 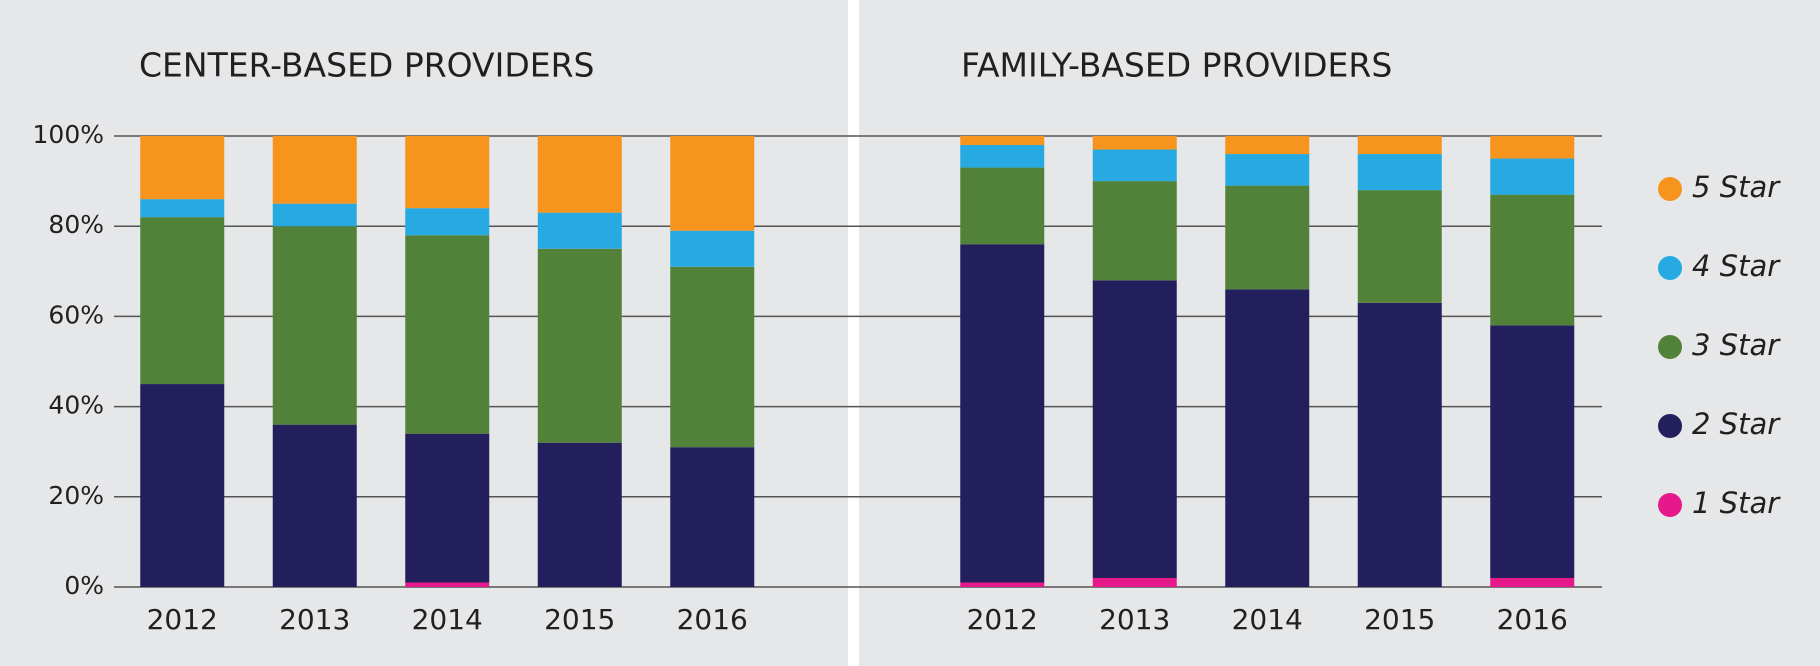 I want to click on y-tick-label: 80%, so click(x=76, y=224).